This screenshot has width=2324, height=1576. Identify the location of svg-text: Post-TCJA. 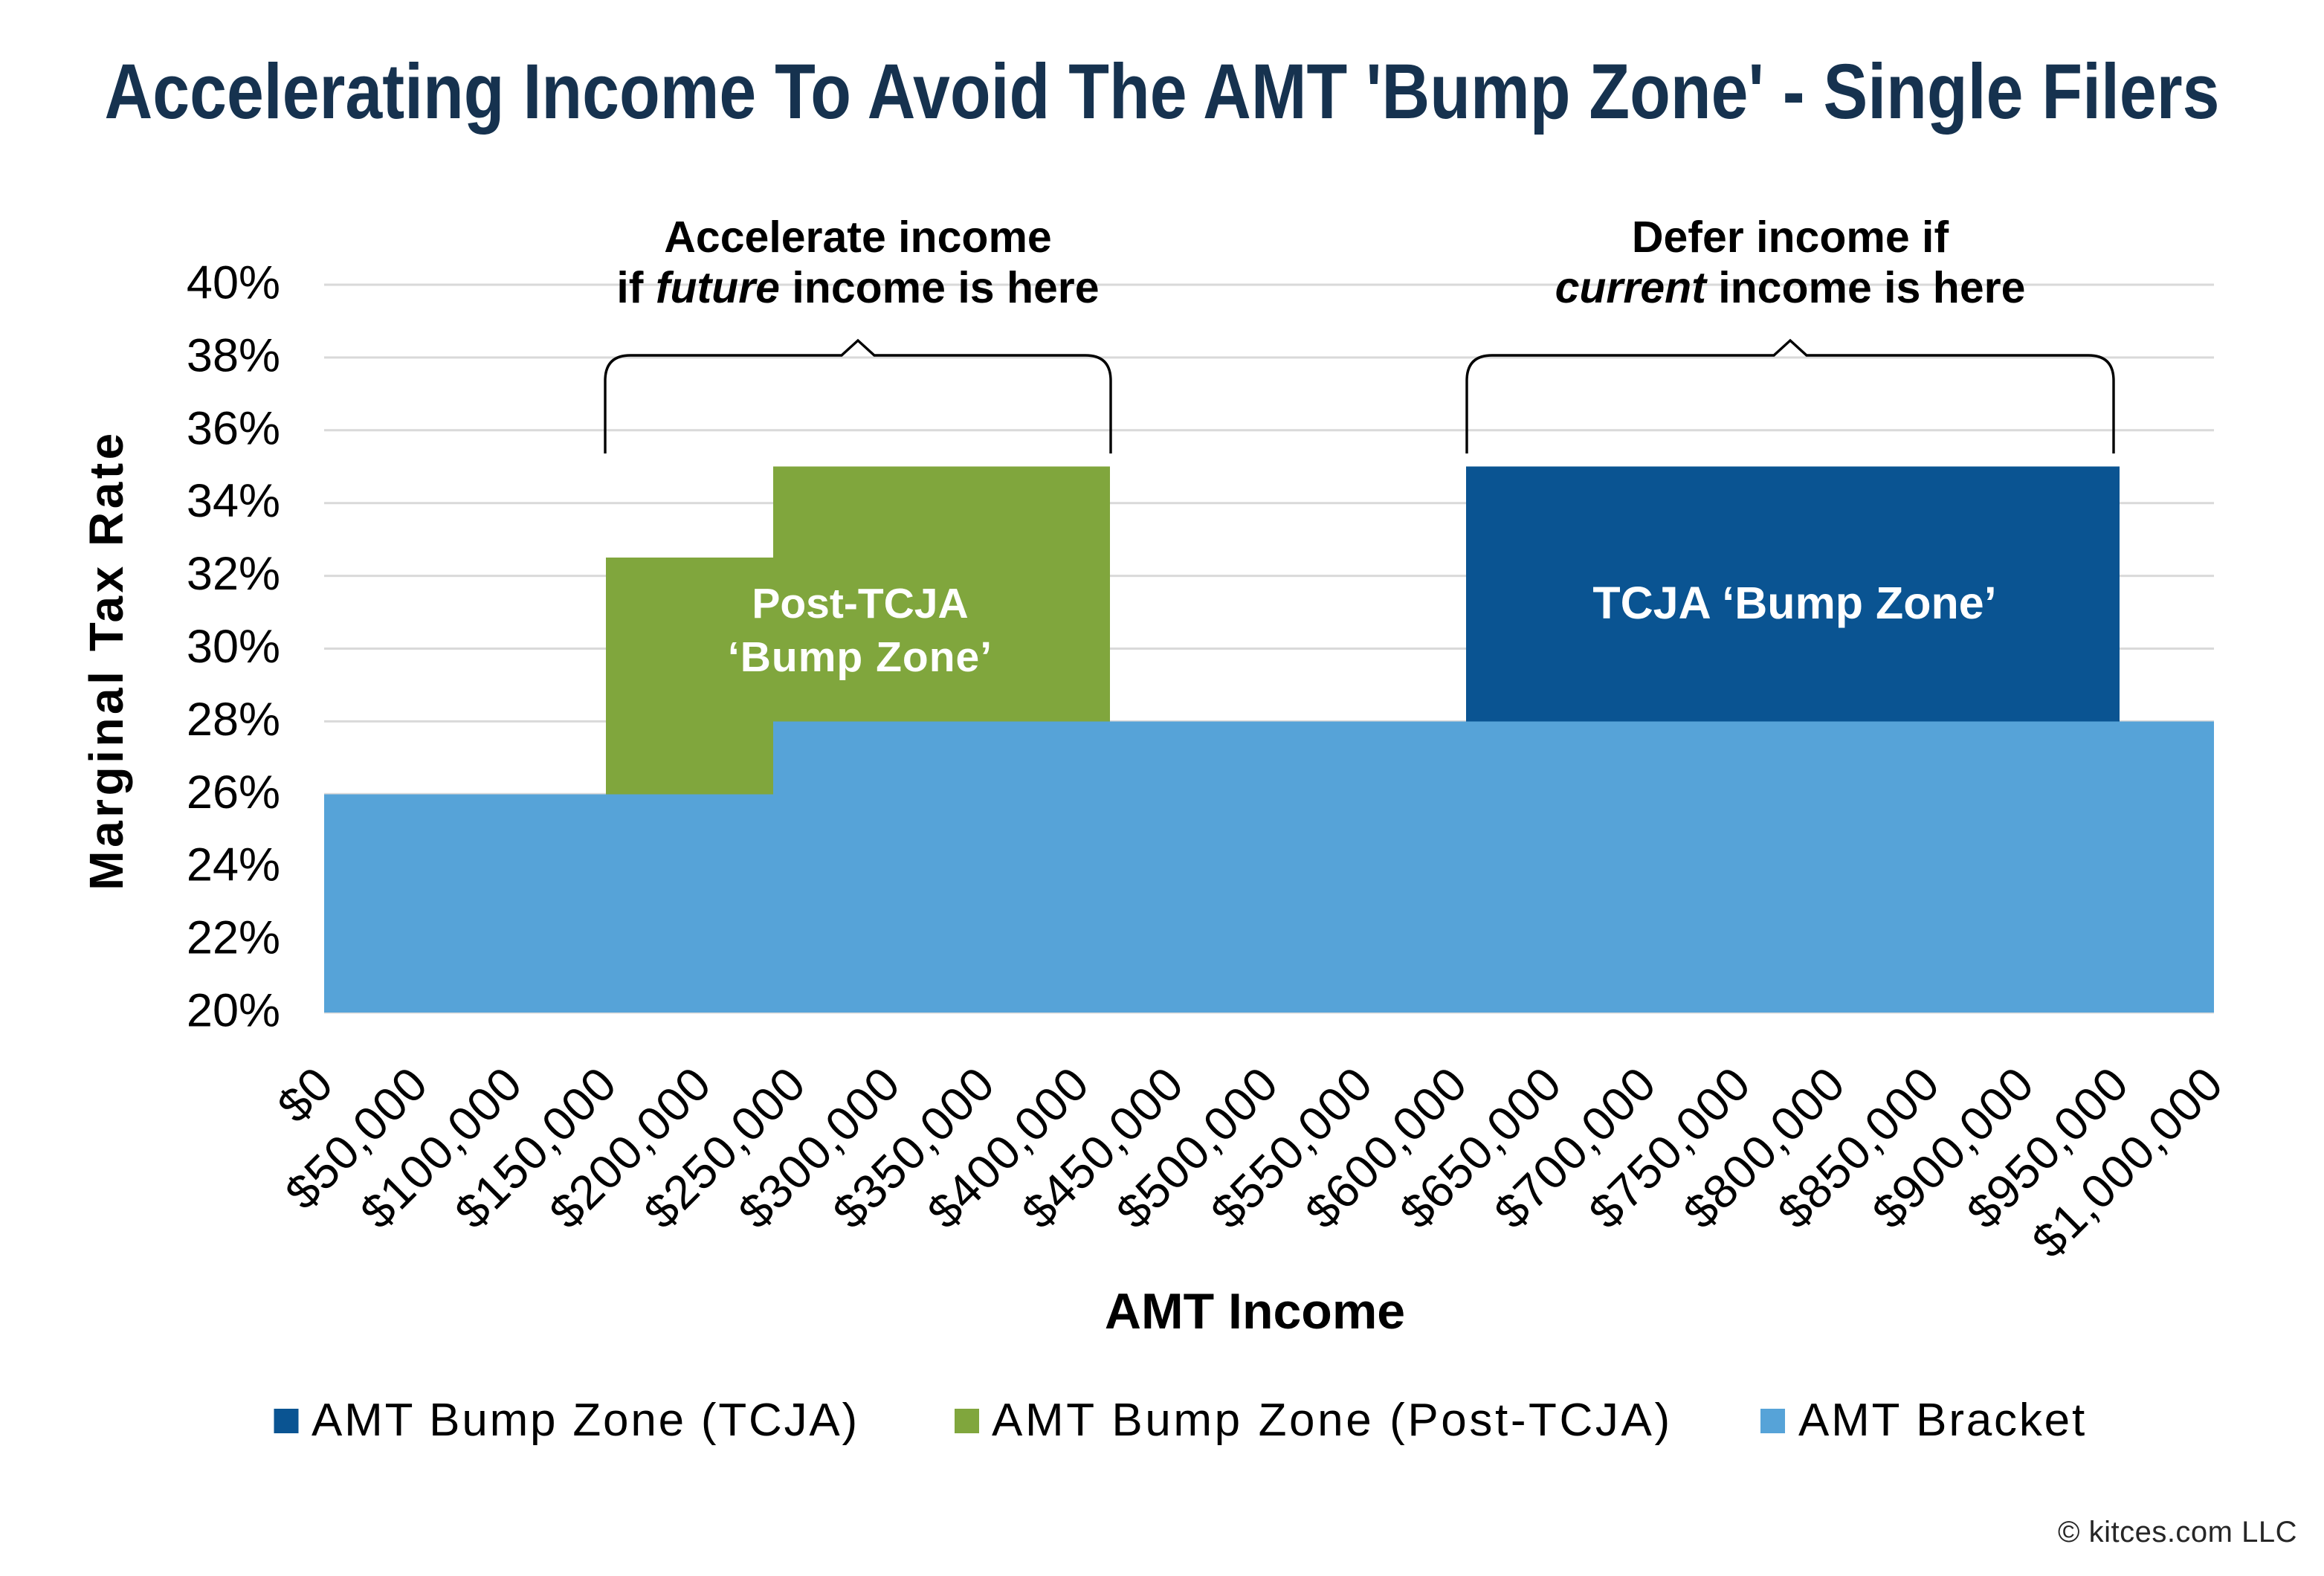
(860, 603).